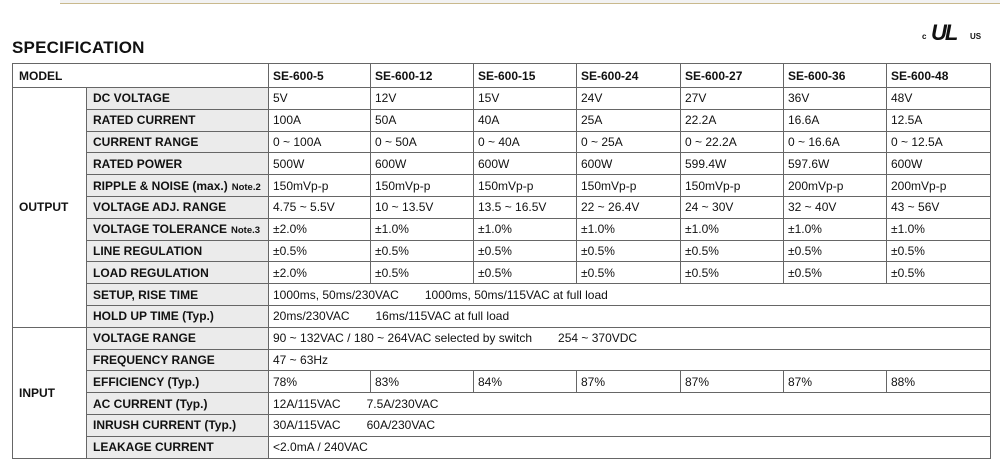 The width and height of the screenshot is (1000, 460). Describe the element at coordinates (835, 142) in the screenshot. I see `value-cell: 0 ~ 16.6A` at that location.